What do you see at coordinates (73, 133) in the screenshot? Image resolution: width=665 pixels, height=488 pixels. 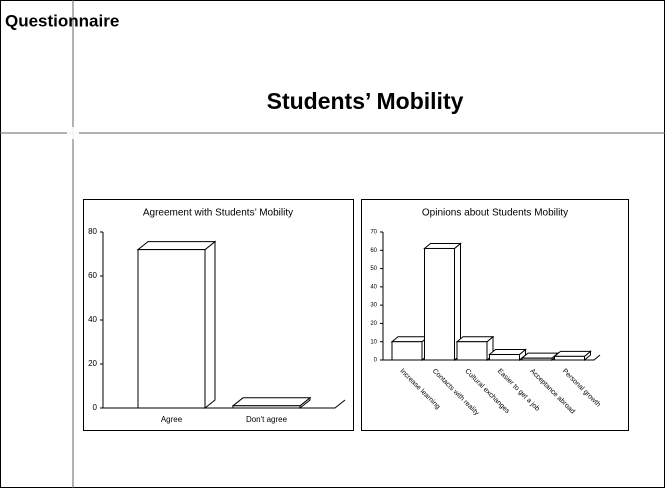 I see `rule-glow` at bounding box center [73, 133].